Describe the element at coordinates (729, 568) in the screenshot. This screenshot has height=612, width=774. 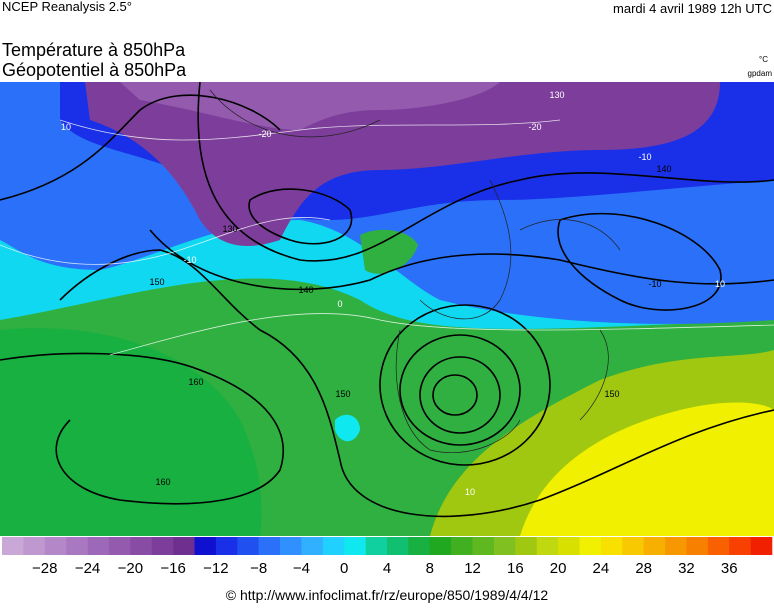
I see `colorbar-label: 36` at that location.